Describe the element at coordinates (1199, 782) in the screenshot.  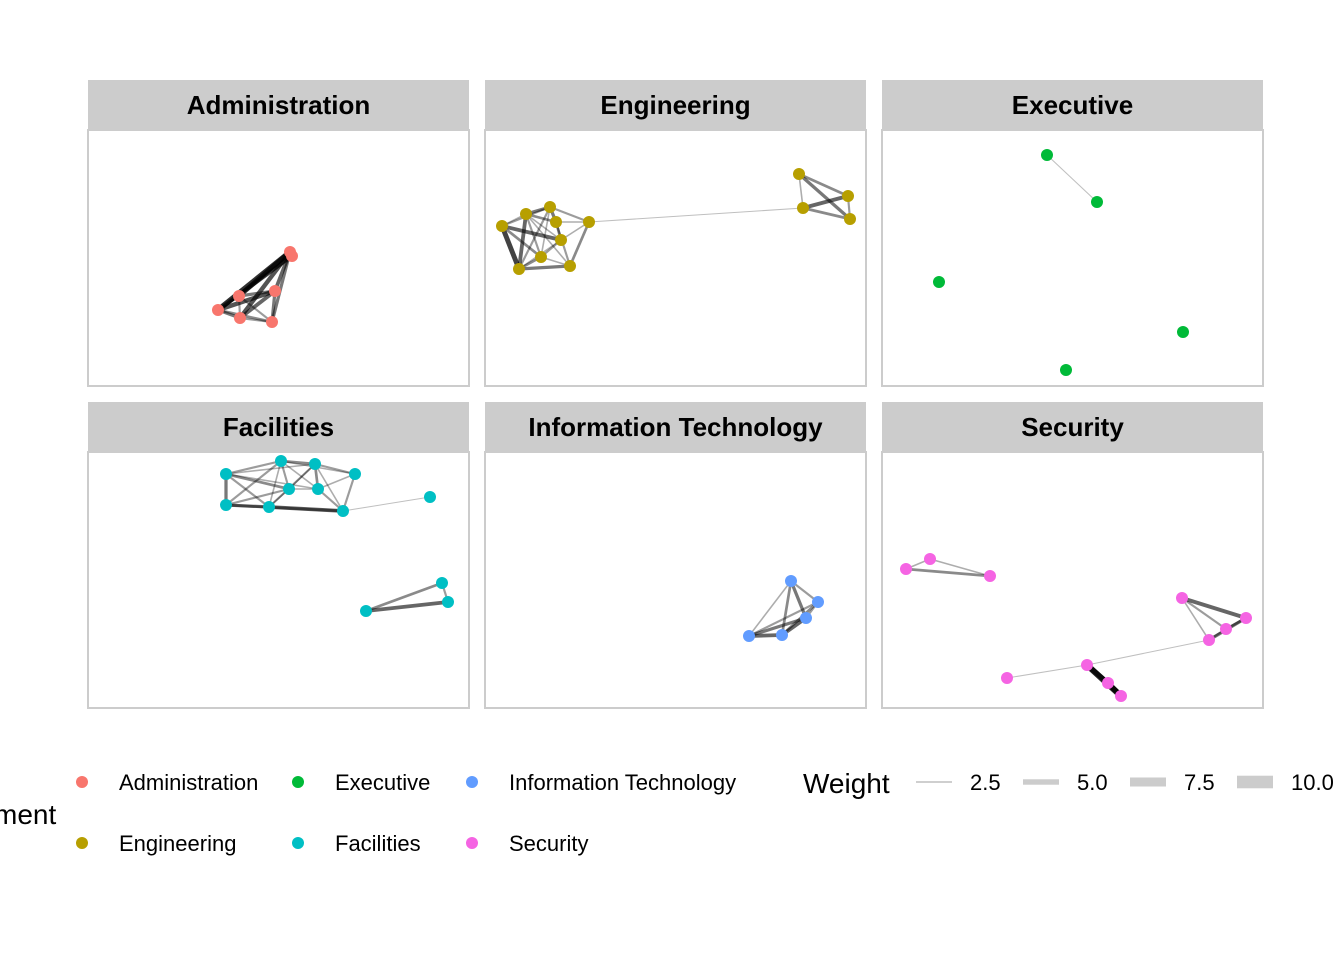
I see `legend-weight-label: 7.5` at that location.